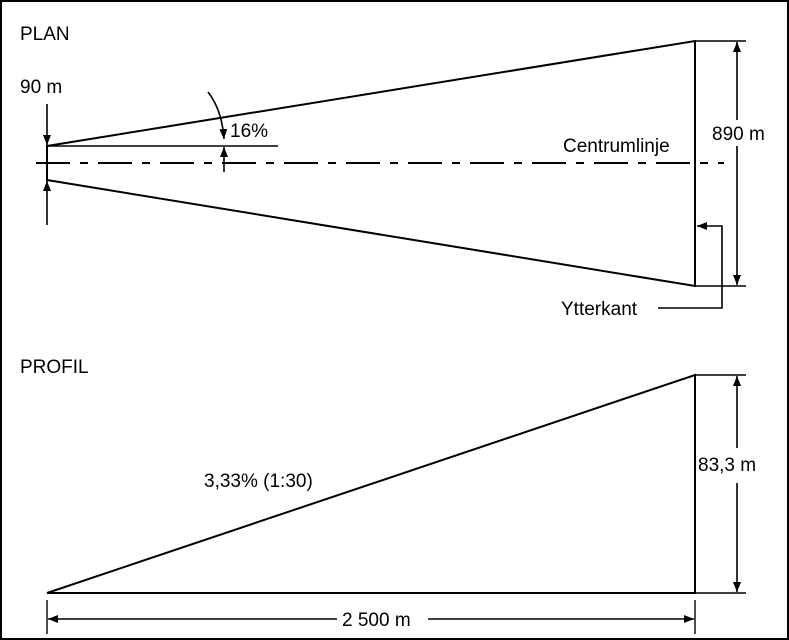  Describe the element at coordinates (690, 265) in the screenshot. I see `outer-edge-leader` at that location.